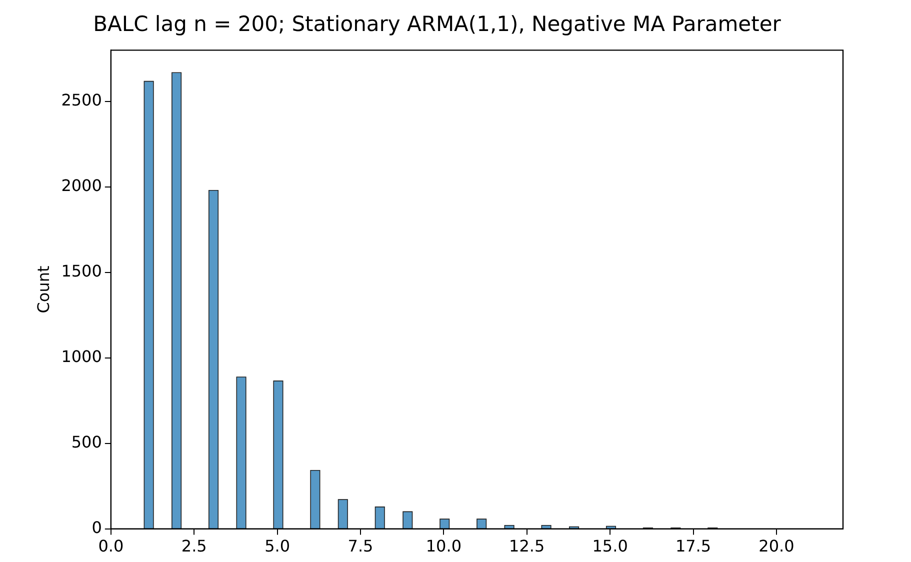 The image size is (911, 562). What do you see at coordinates (361, 546) in the screenshot?
I see `x-tick-label: 7.5` at bounding box center [361, 546].